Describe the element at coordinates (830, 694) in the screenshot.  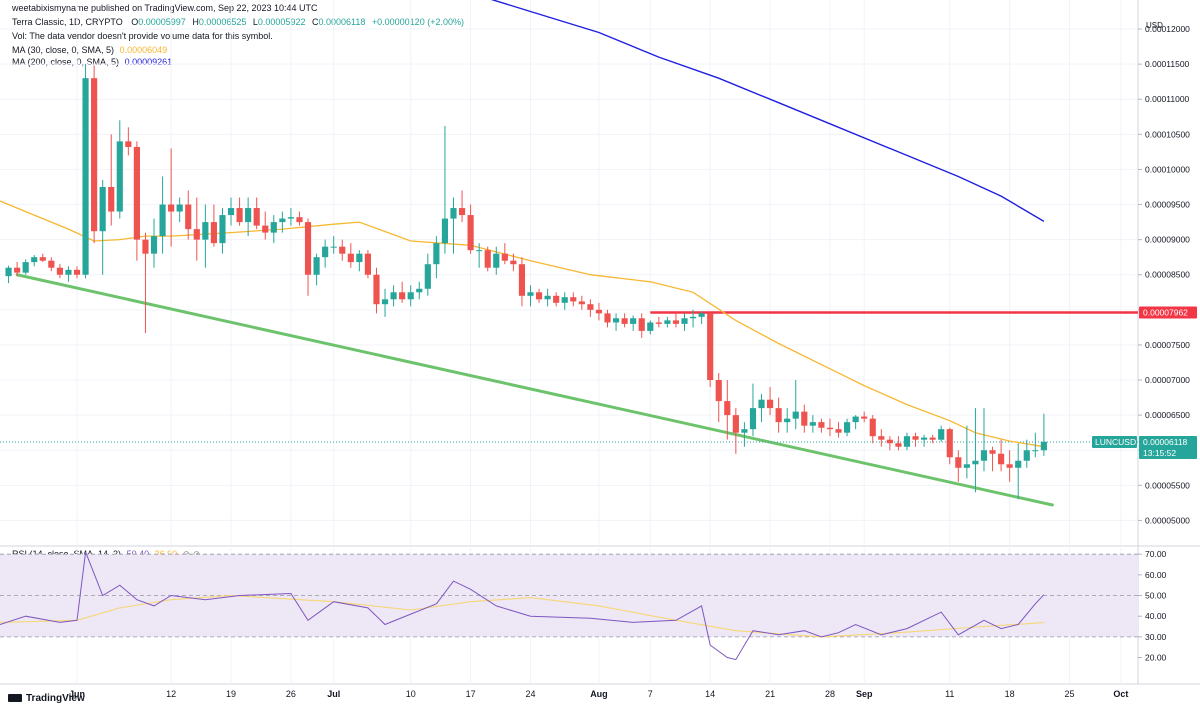
I see `time-tick-label: 28` at that location.